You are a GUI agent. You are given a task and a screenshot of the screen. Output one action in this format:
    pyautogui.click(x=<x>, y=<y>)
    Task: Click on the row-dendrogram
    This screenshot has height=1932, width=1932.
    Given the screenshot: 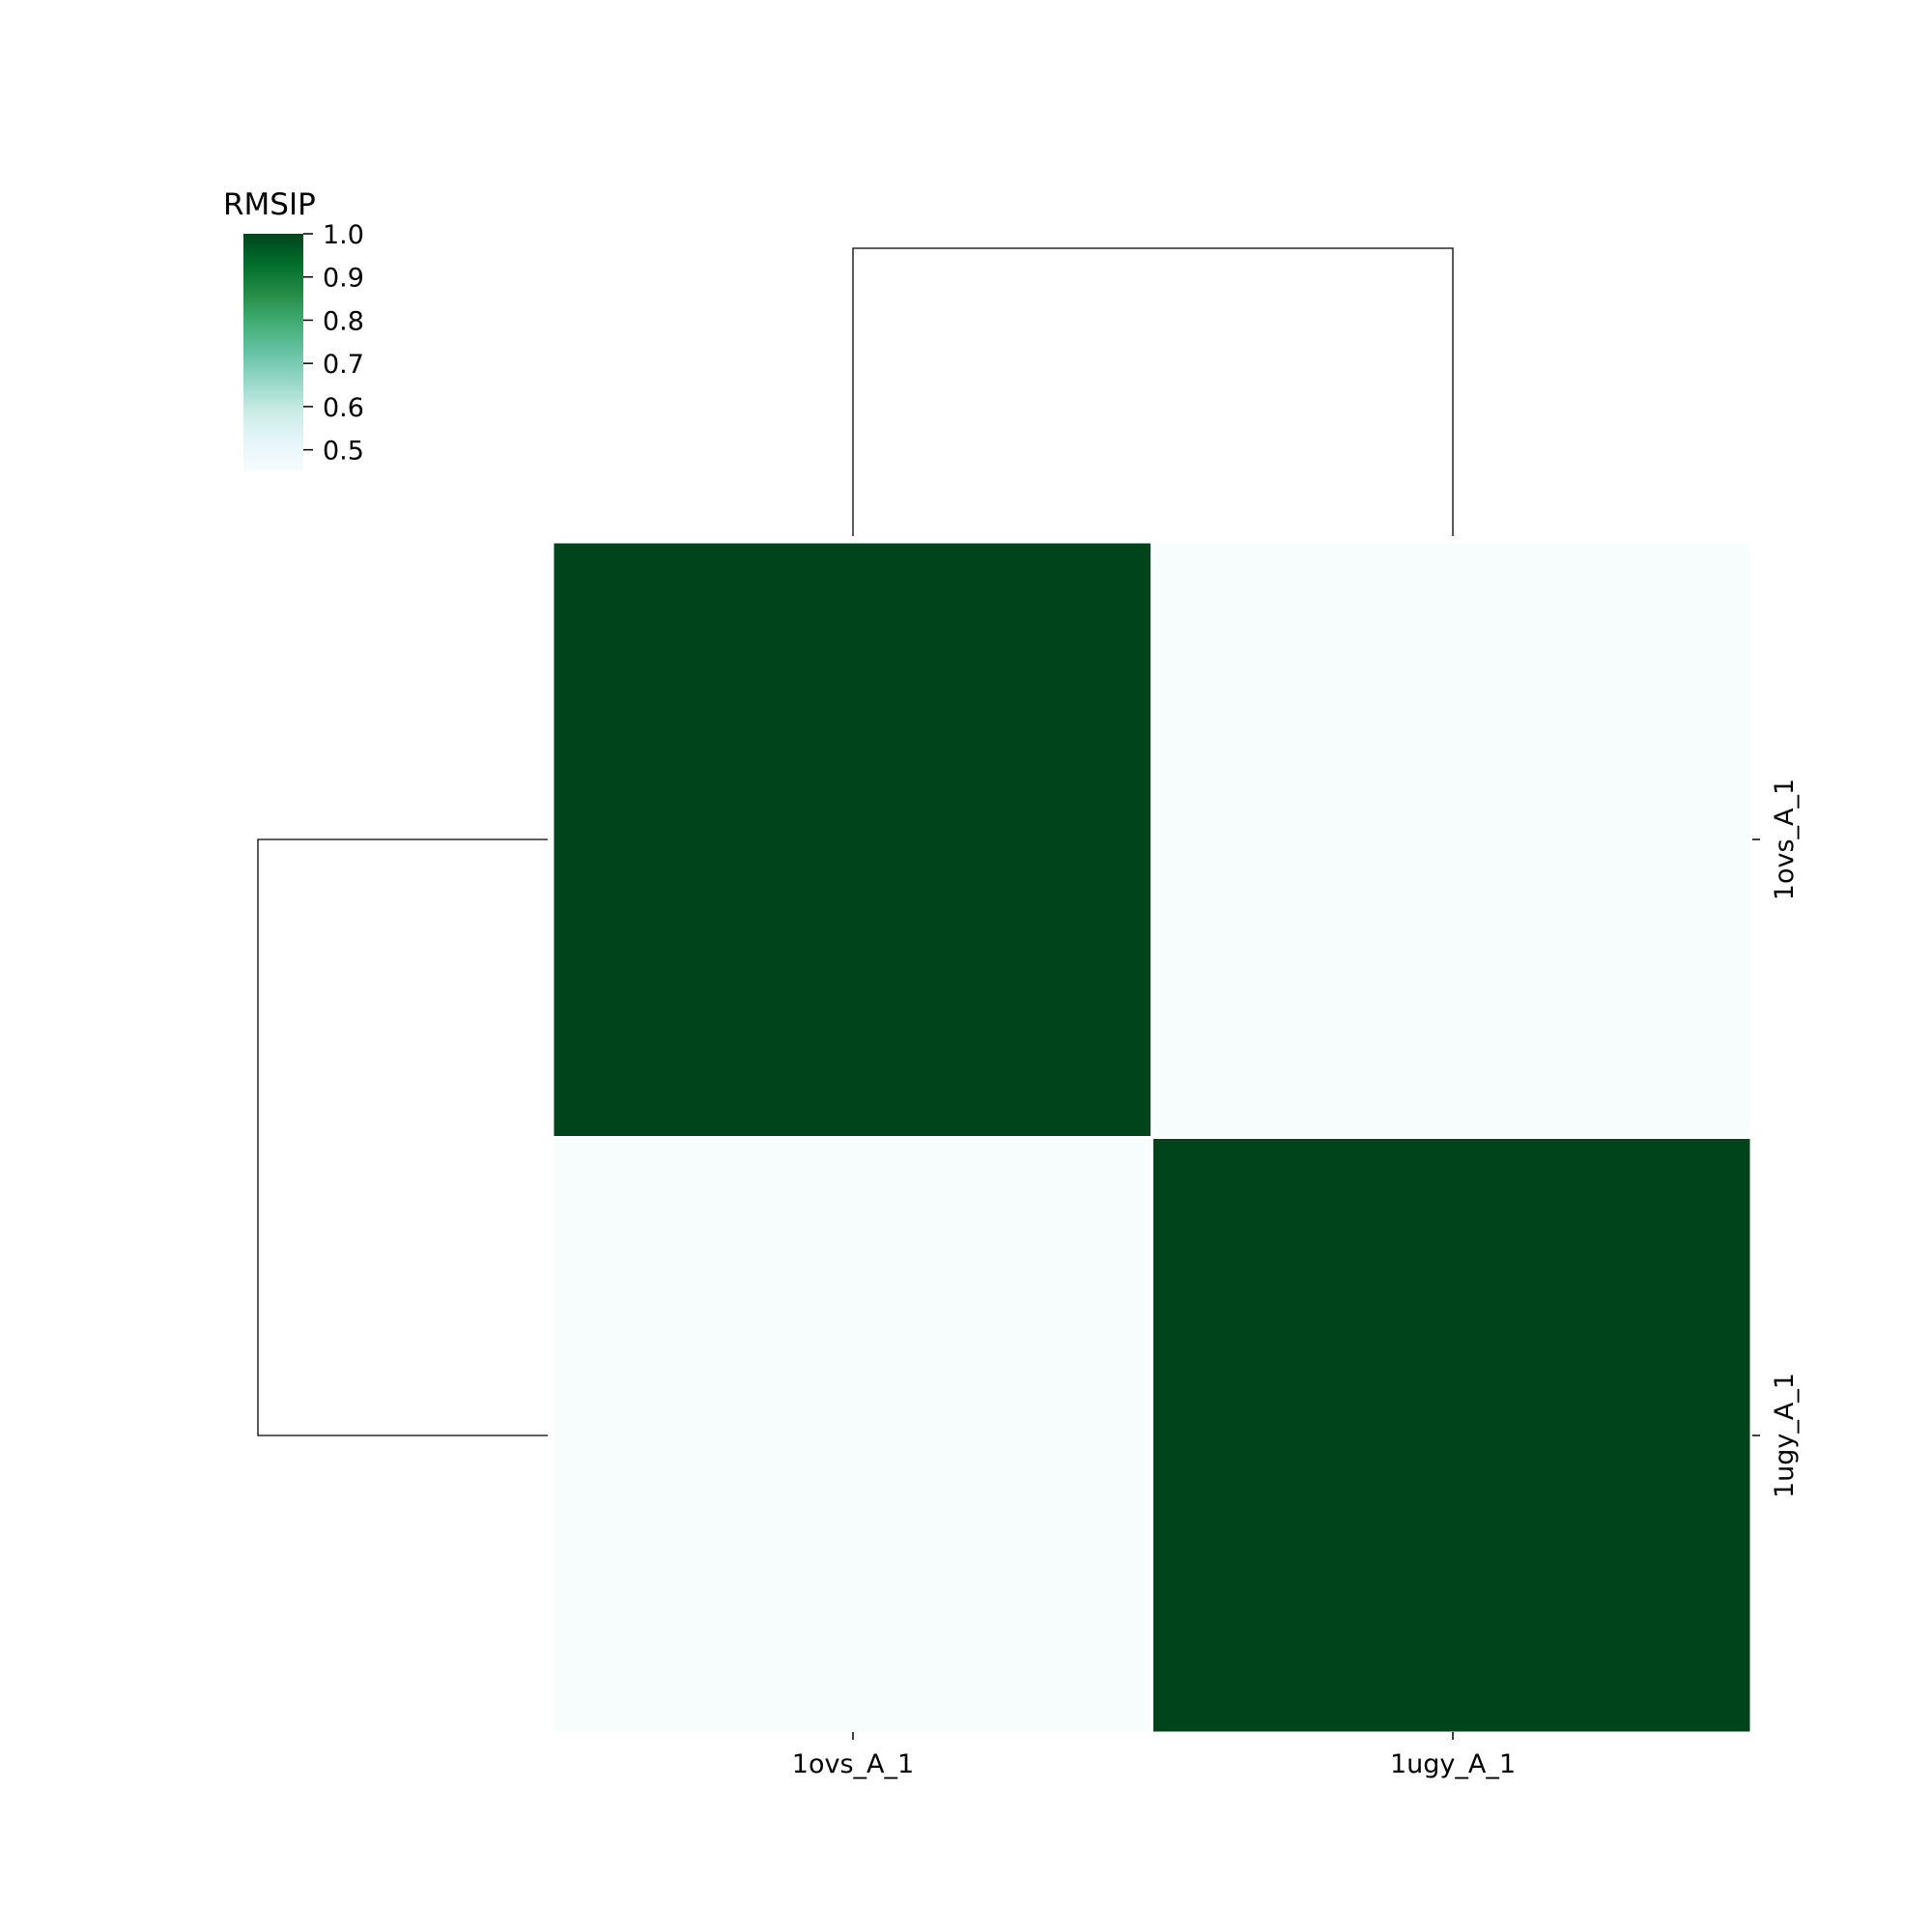 What is the action you would take?
    pyautogui.click(x=402, y=1137)
    